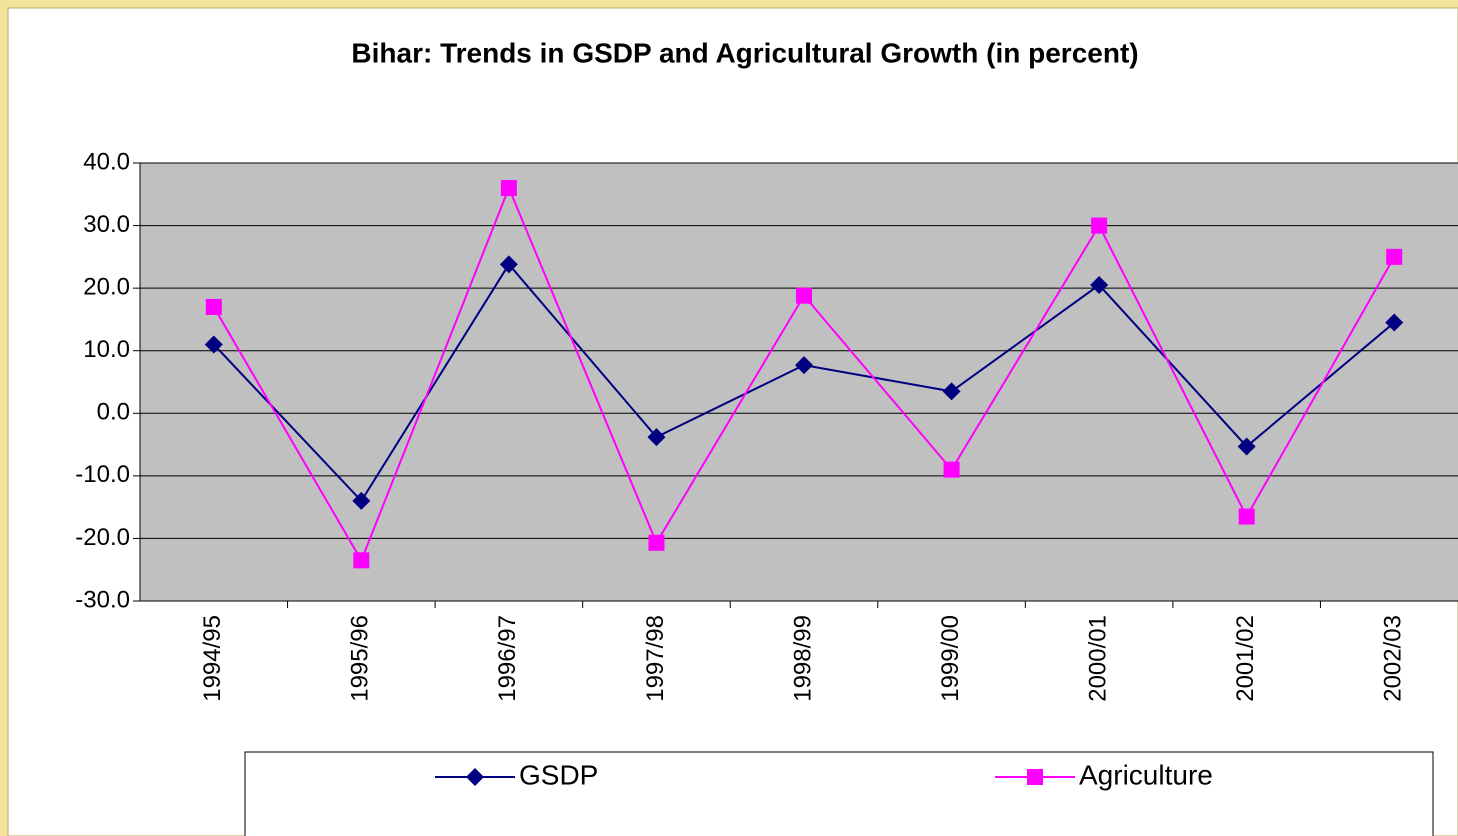 The width and height of the screenshot is (1458, 836). What do you see at coordinates (1245, 658) in the screenshot?
I see `x-tick-label: 2001/02` at bounding box center [1245, 658].